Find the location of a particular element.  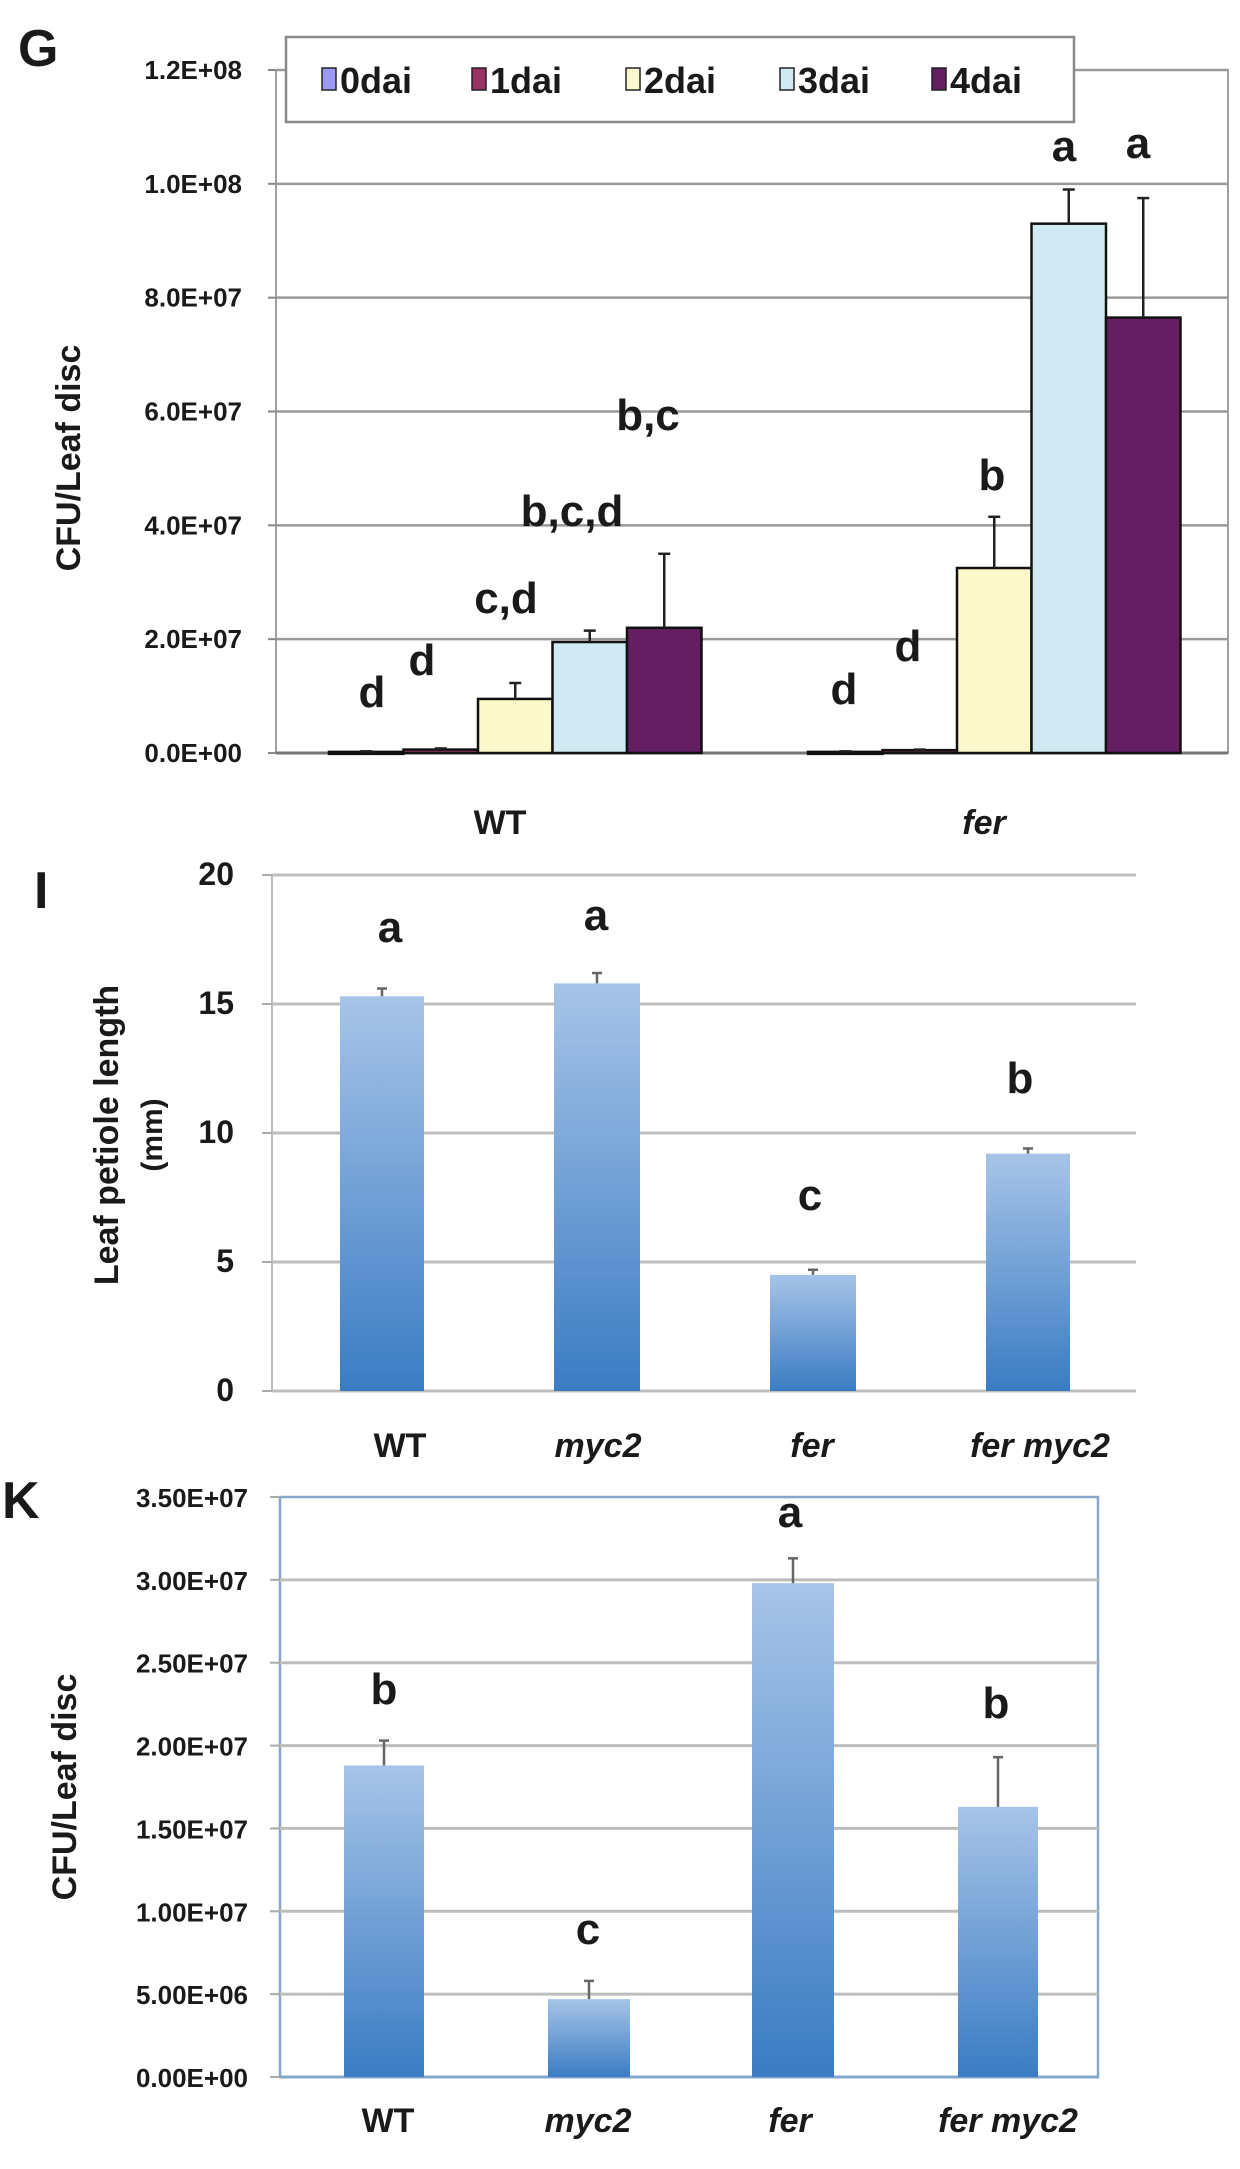

y-axis-label-units: (mm) is located at coordinates (152, 1134).